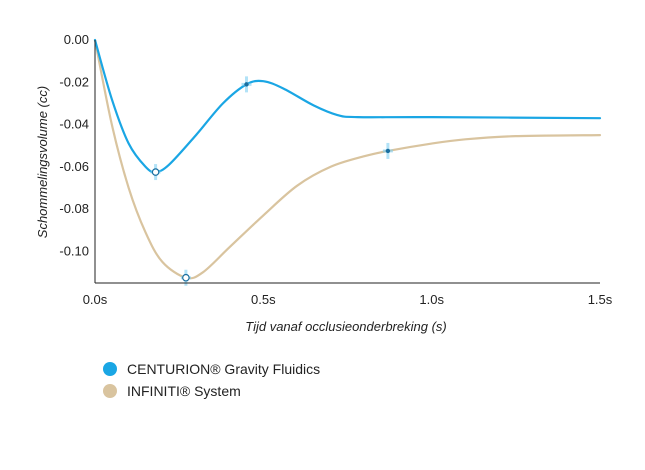 The width and height of the screenshot is (645, 470). I want to click on legend-swatch-centurion, so click(110, 369).